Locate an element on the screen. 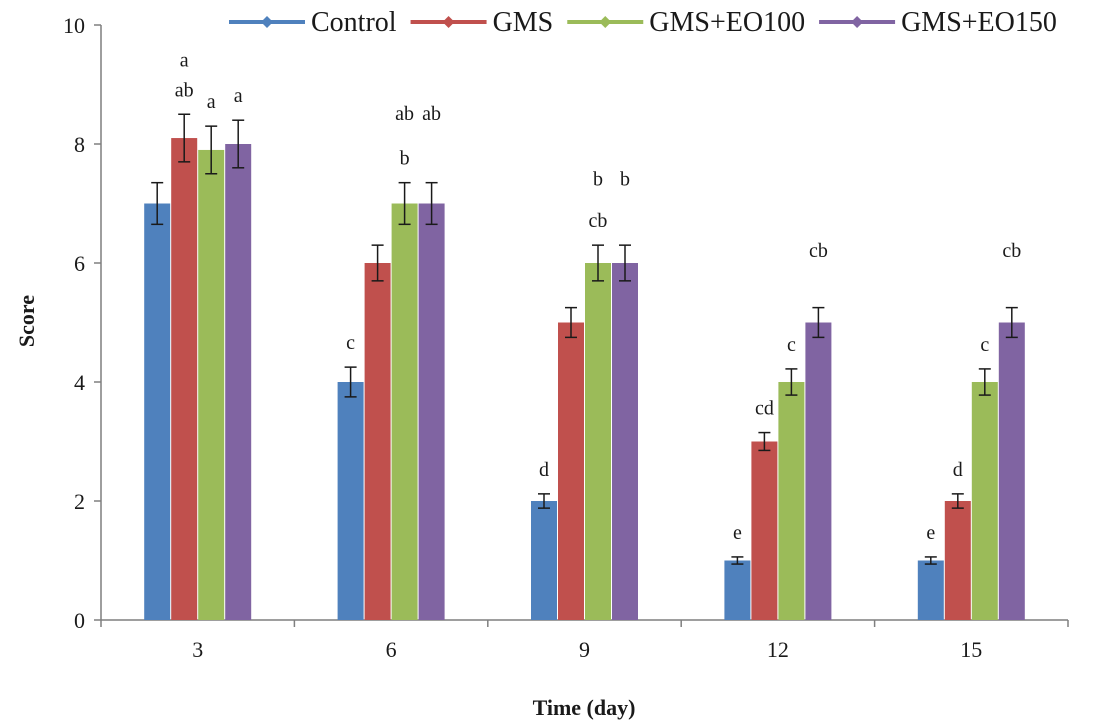 The image size is (1093, 723). legend-entry: Control is located at coordinates (313, 22).